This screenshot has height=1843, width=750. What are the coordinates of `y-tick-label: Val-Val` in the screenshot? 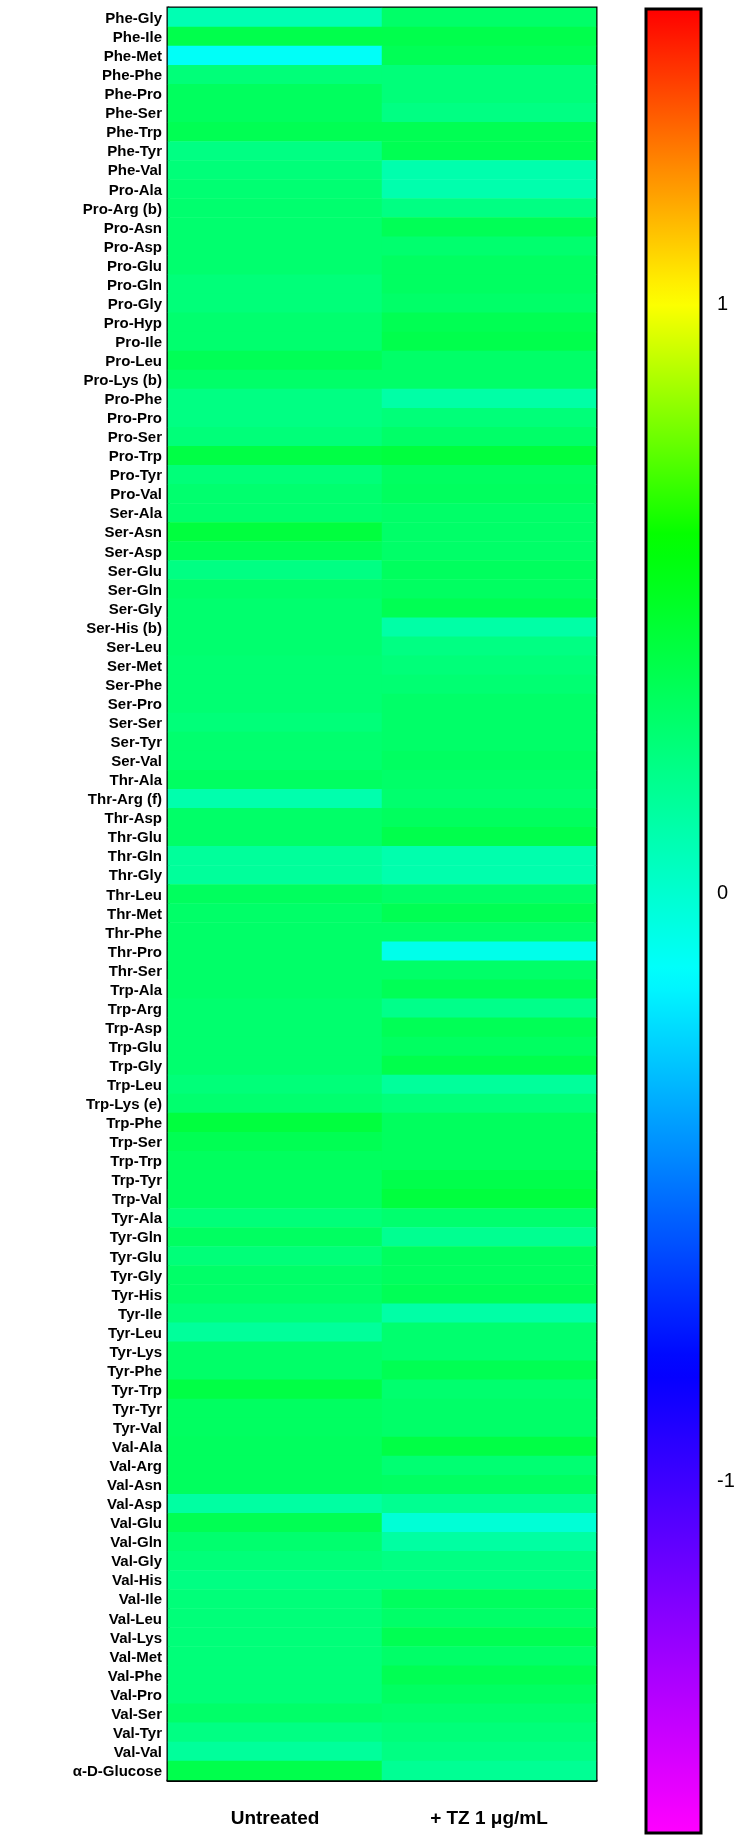 It's located at (137, 1751).